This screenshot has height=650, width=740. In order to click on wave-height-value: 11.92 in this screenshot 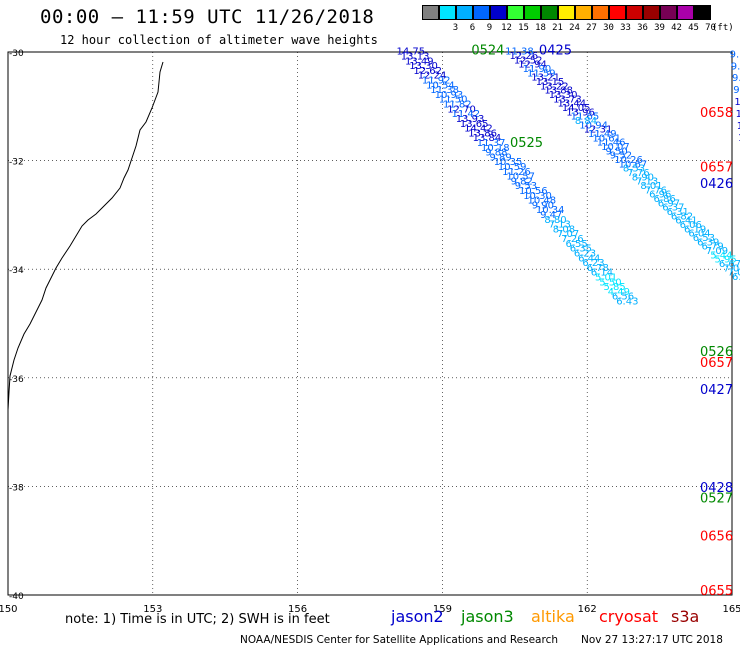, I will do `click(436, 81)`.